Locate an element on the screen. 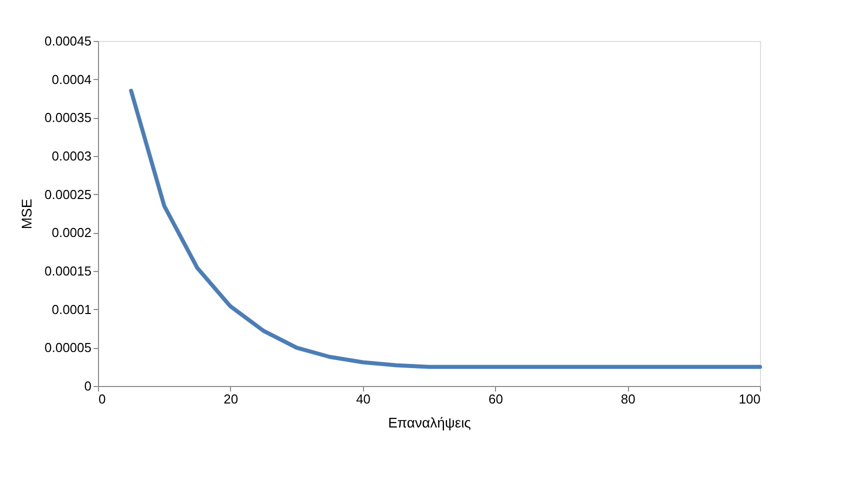 The height and width of the screenshot is (487, 860). y-tick-label: 0.00005 is located at coordinates (68, 348).